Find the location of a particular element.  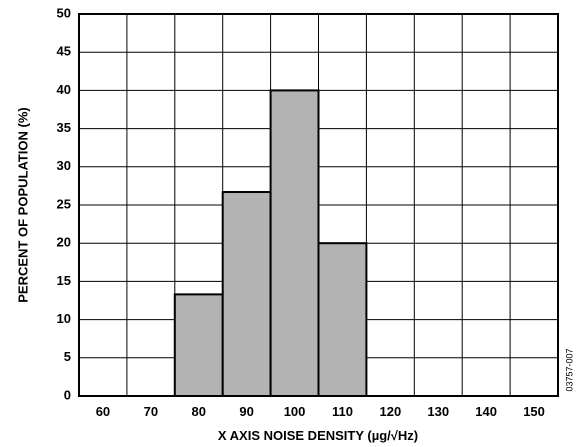

x-tick-label: 110 is located at coordinates (342, 411).